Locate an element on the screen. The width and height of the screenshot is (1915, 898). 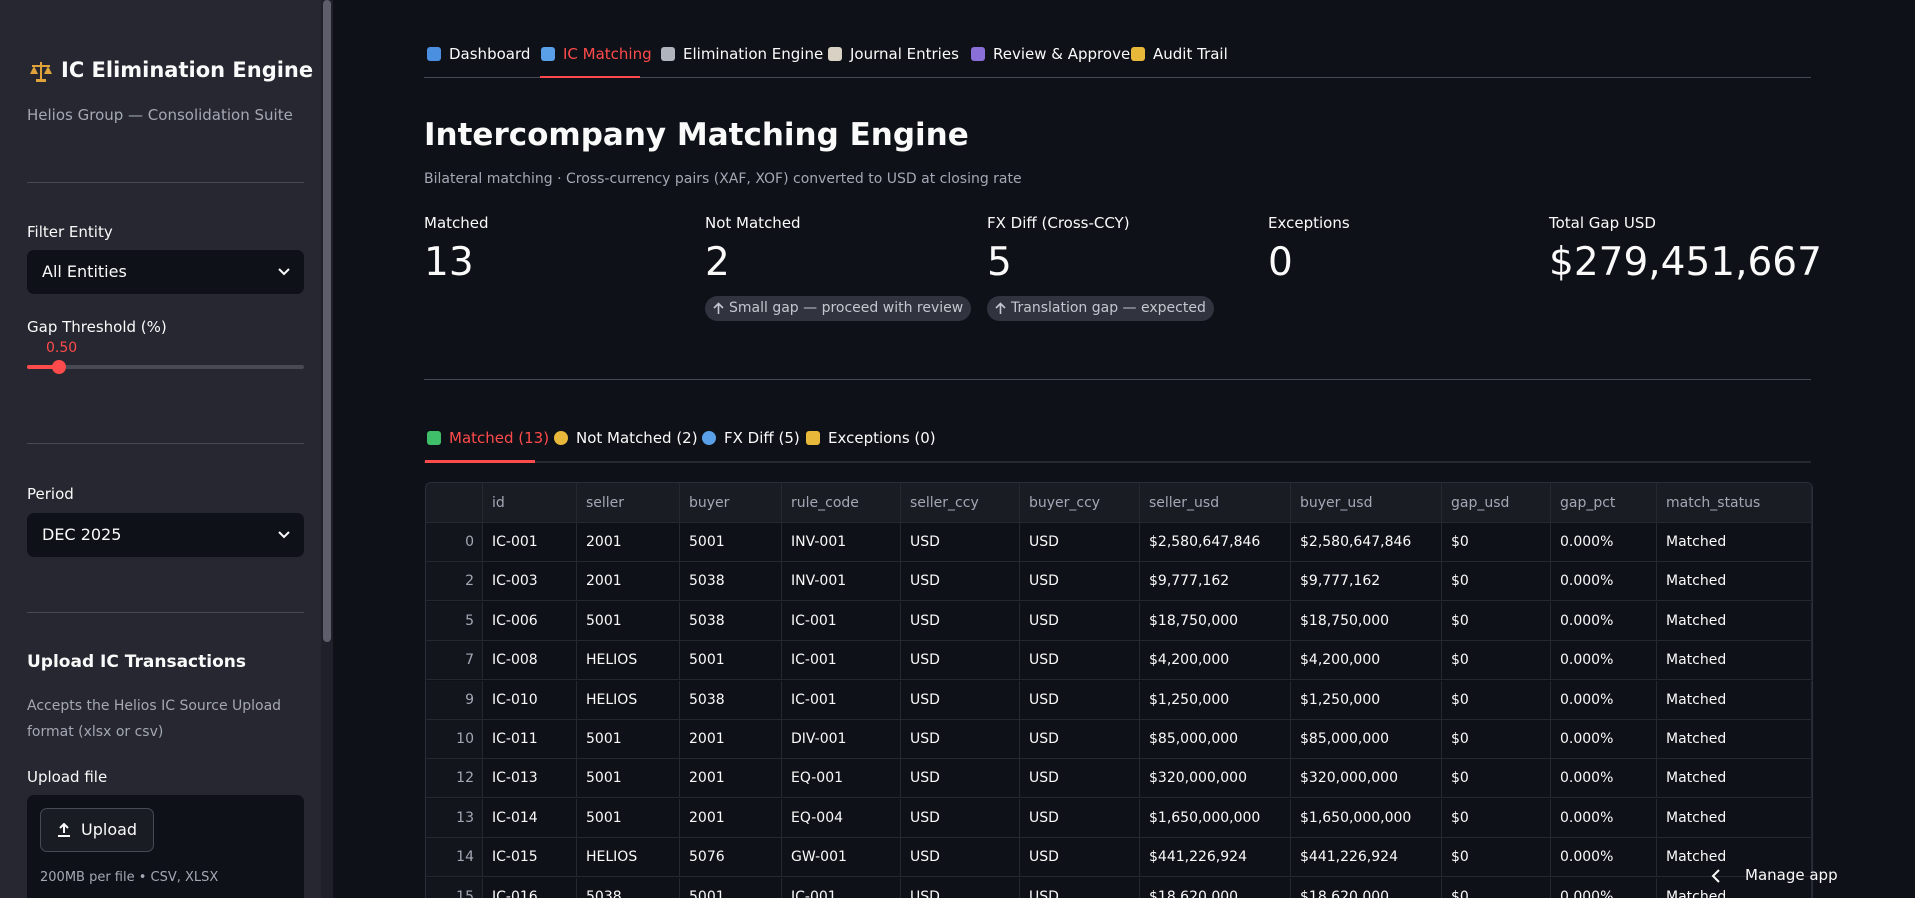
arrow-up is located at coordinates (1000, 308).